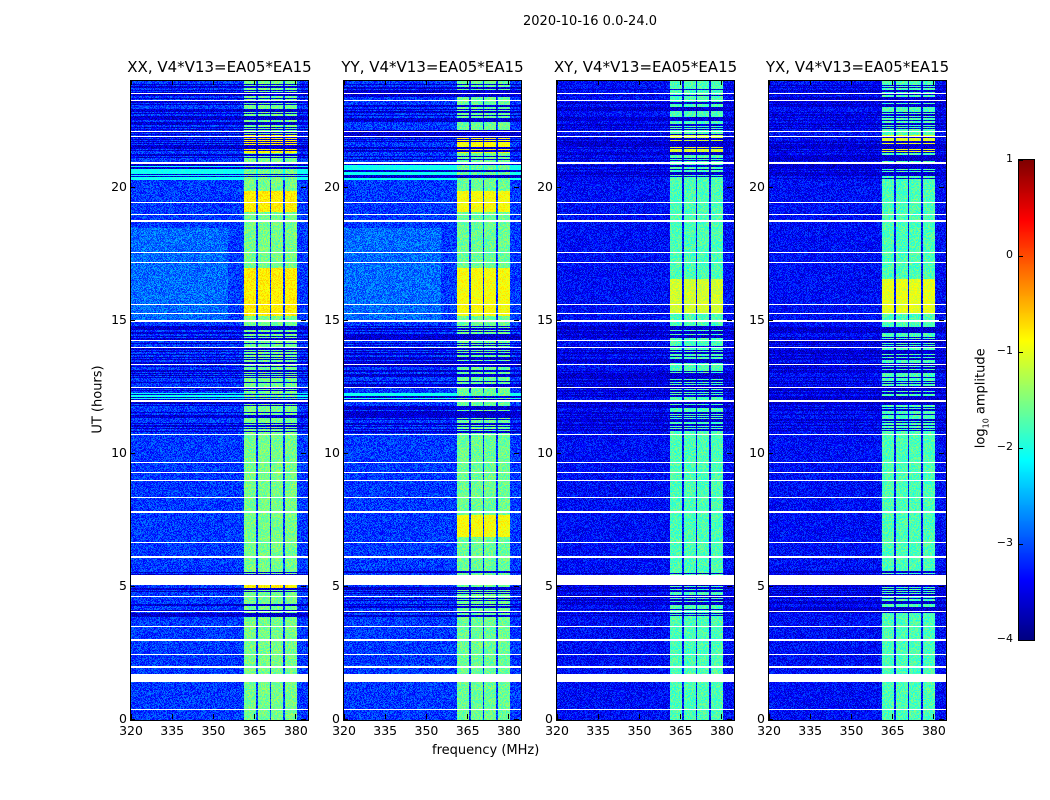 Image resolution: width=1050 pixels, height=800 pixels. What do you see at coordinates (590, 21) in the screenshot?
I see `figure-suptitle: 2020-10-16 0.0-24.0` at bounding box center [590, 21].